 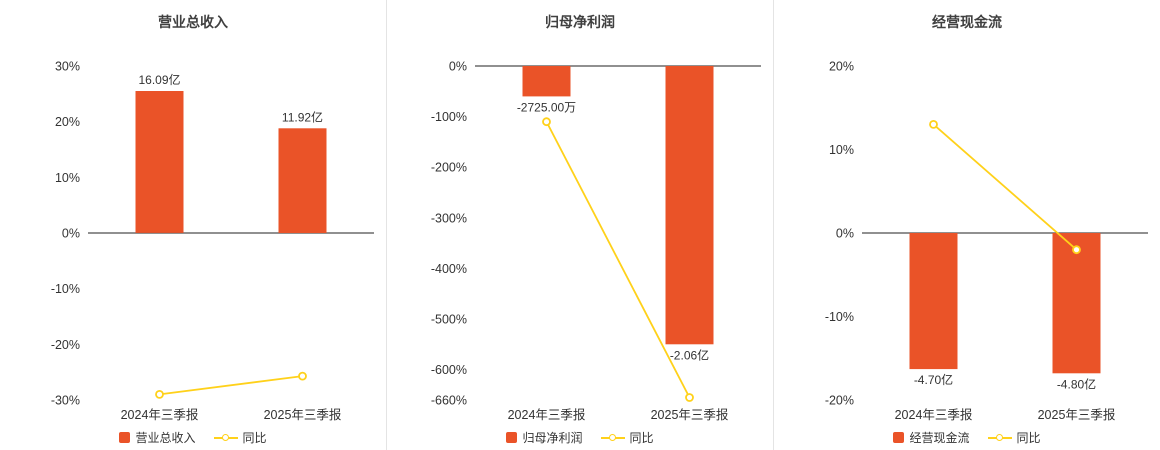 I want to click on chart-legend-revenue: 营业总收入 同比, so click(x=193, y=437).